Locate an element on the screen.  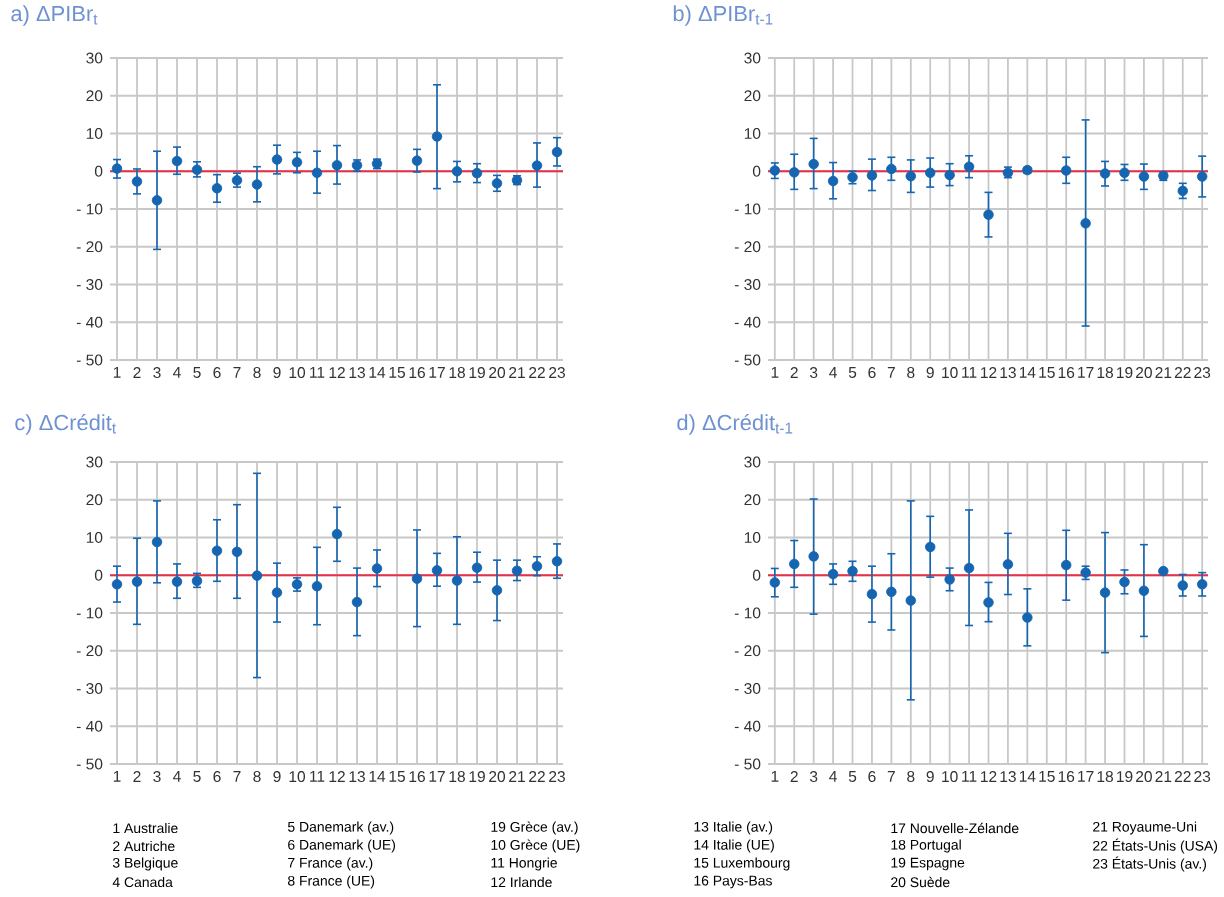
chart-title: d) ΔCrédit$_{t-1}$ is located at coordinates (735, 424).